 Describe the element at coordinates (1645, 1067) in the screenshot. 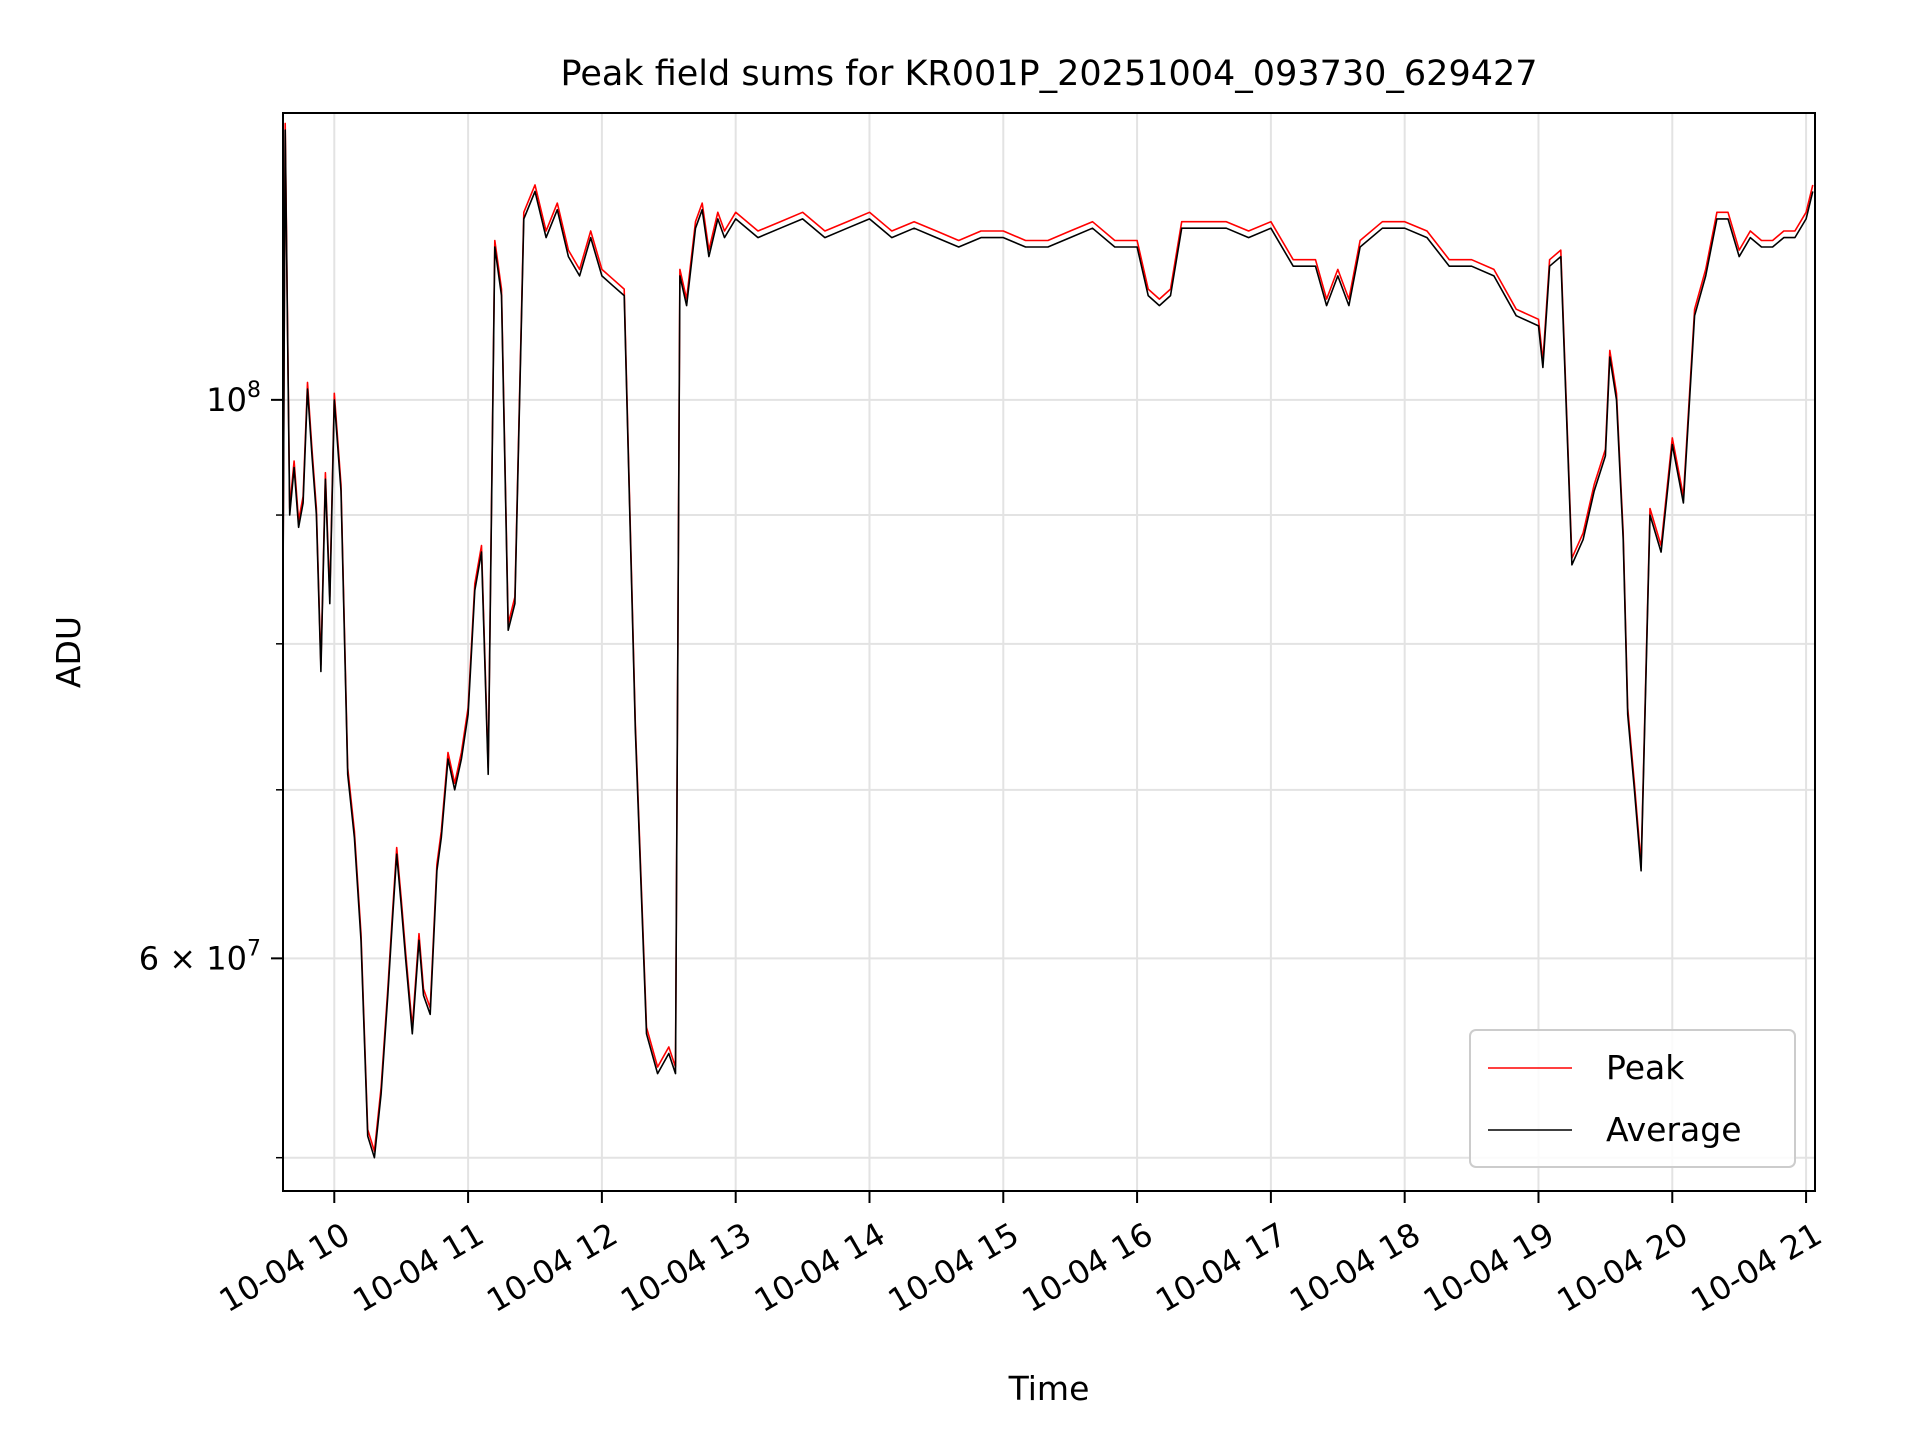

I see `legend-label-peak: Peak` at that location.